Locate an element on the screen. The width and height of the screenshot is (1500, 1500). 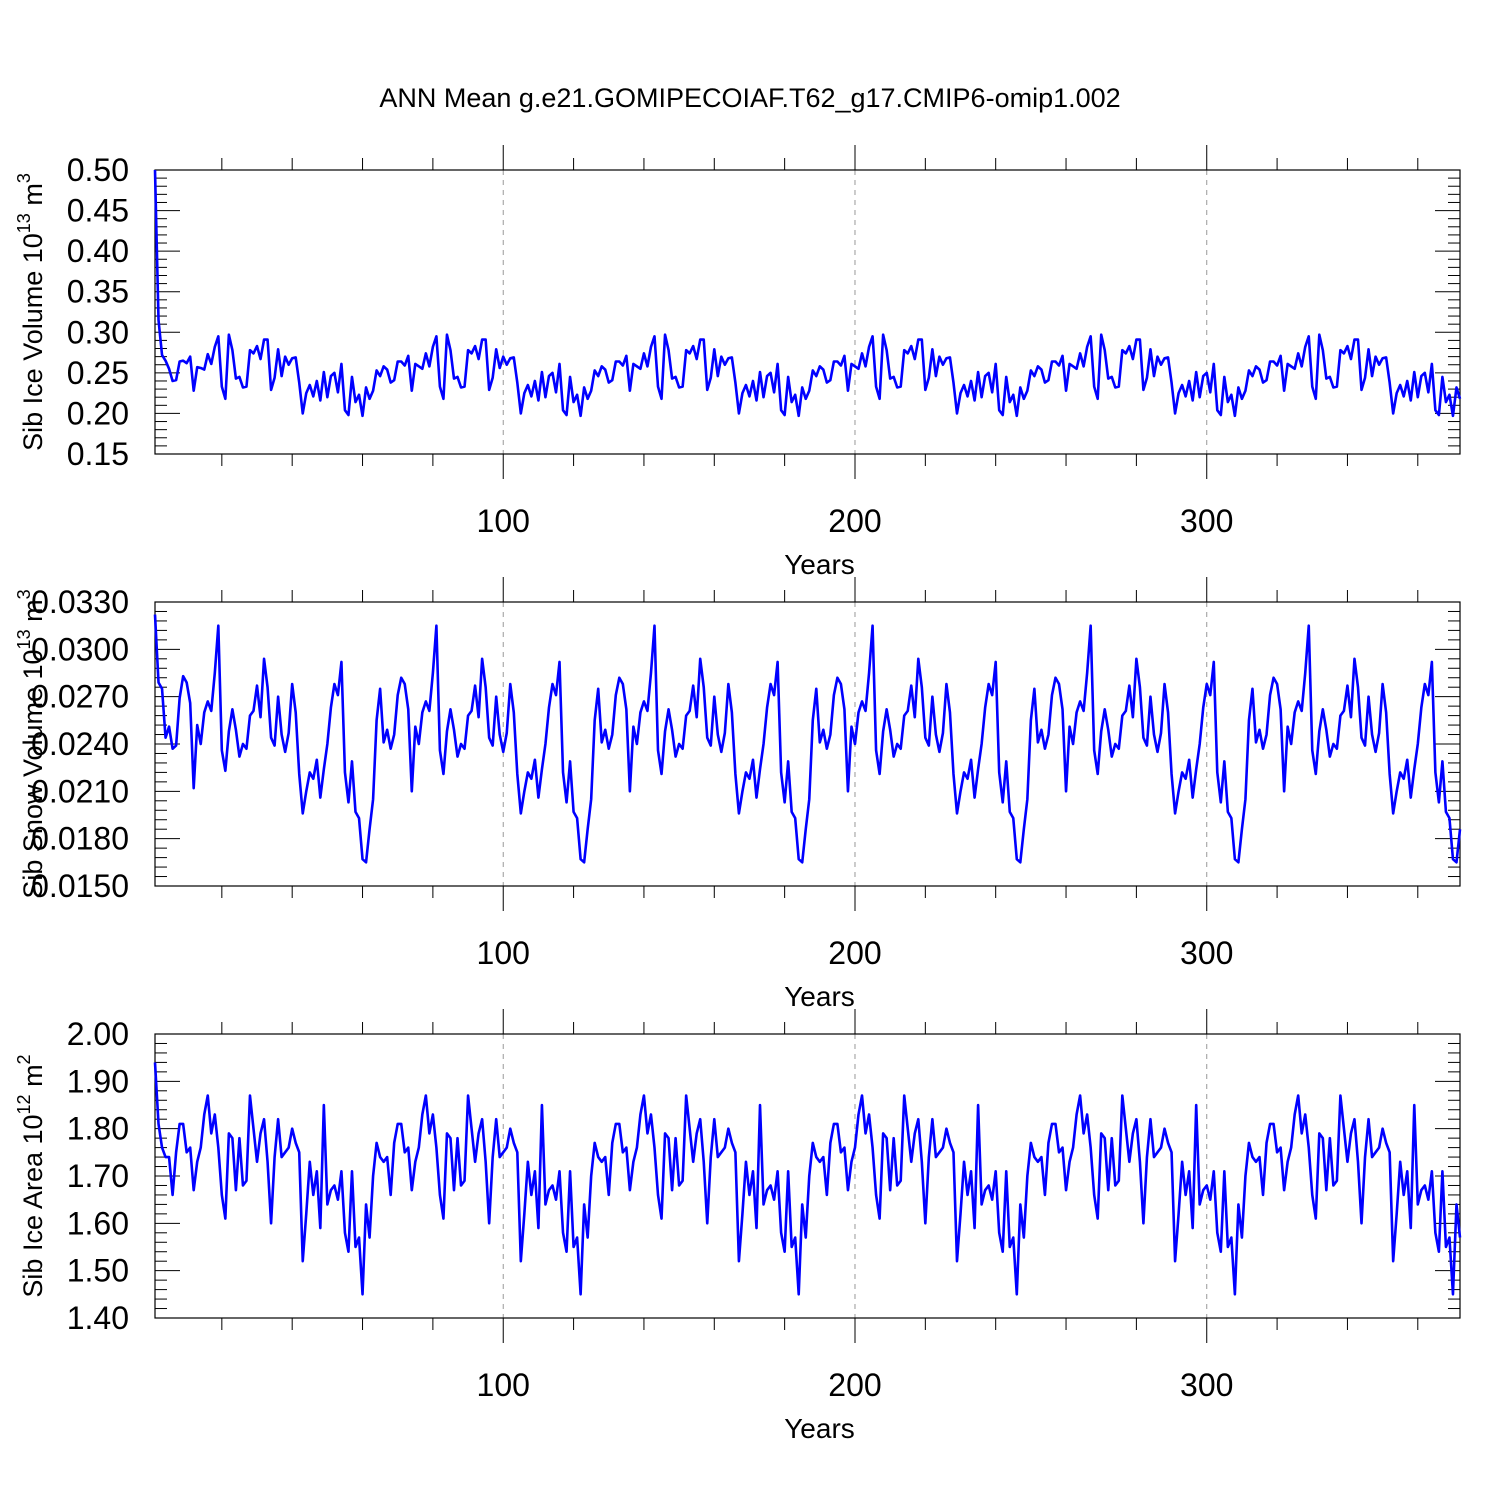
y-tick-label: 1.60 is located at coordinates (98, 1223).